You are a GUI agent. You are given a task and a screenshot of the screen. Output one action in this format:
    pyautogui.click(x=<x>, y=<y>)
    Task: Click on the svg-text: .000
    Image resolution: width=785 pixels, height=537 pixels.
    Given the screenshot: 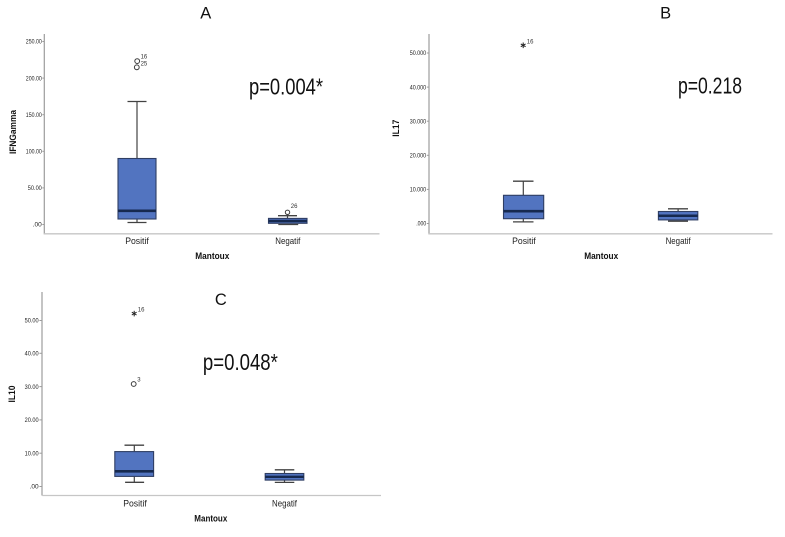 What is the action you would take?
    pyautogui.click(x=421, y=224)
    